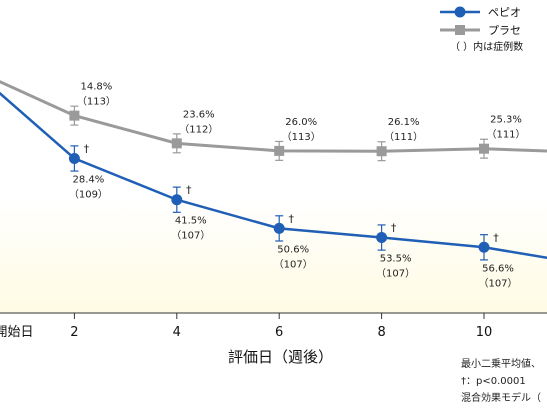 The width and height of the screenshot is (547, 410). Describe the element at coordinates (198, 129) in the screenshot. I see `n-label: （112）` at that location.